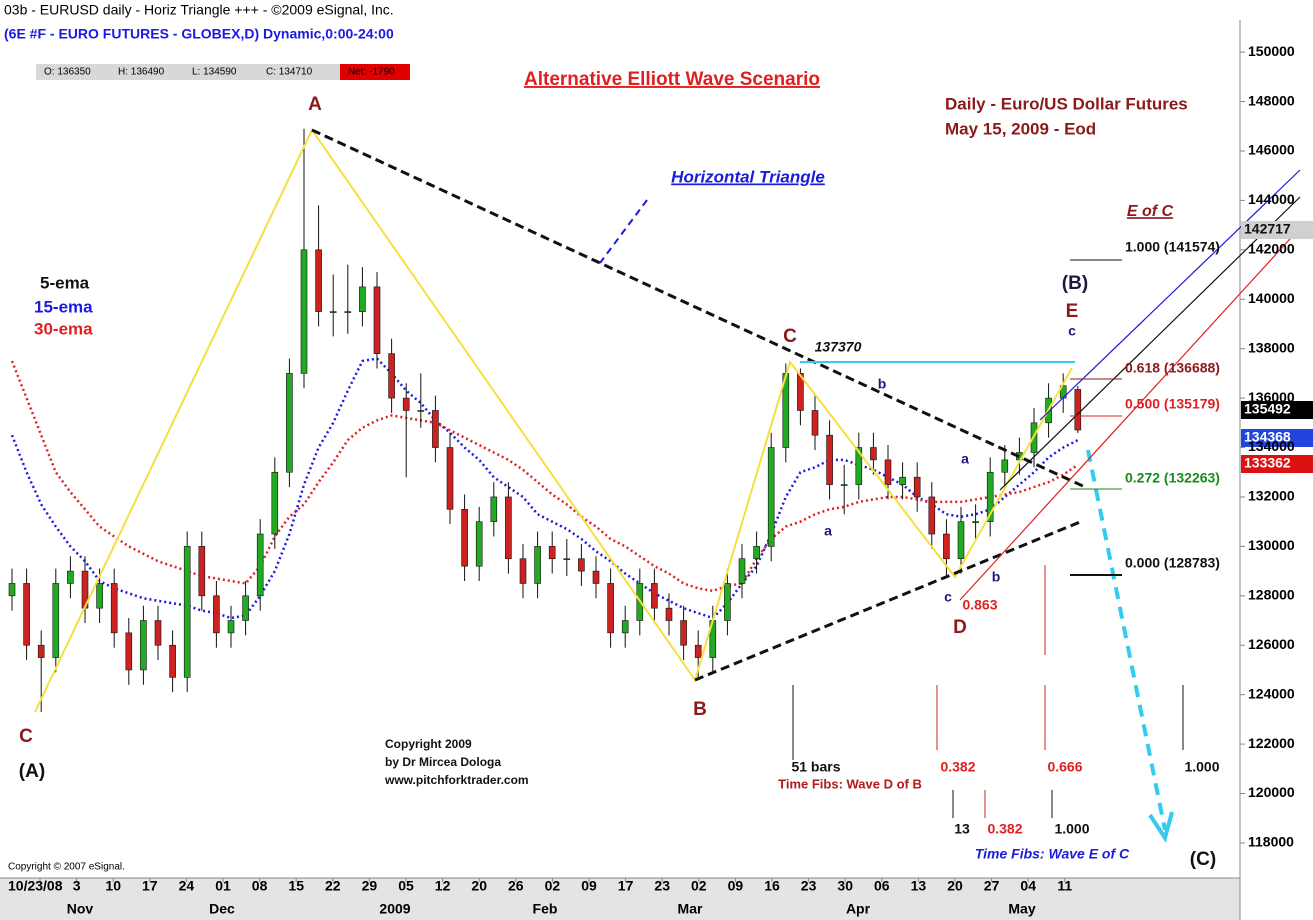 This screenshot has width=1313, height=920. Describe the element at coordinates (260, 886) in the screenshot. I see `x-tick-label: 08` at that location.